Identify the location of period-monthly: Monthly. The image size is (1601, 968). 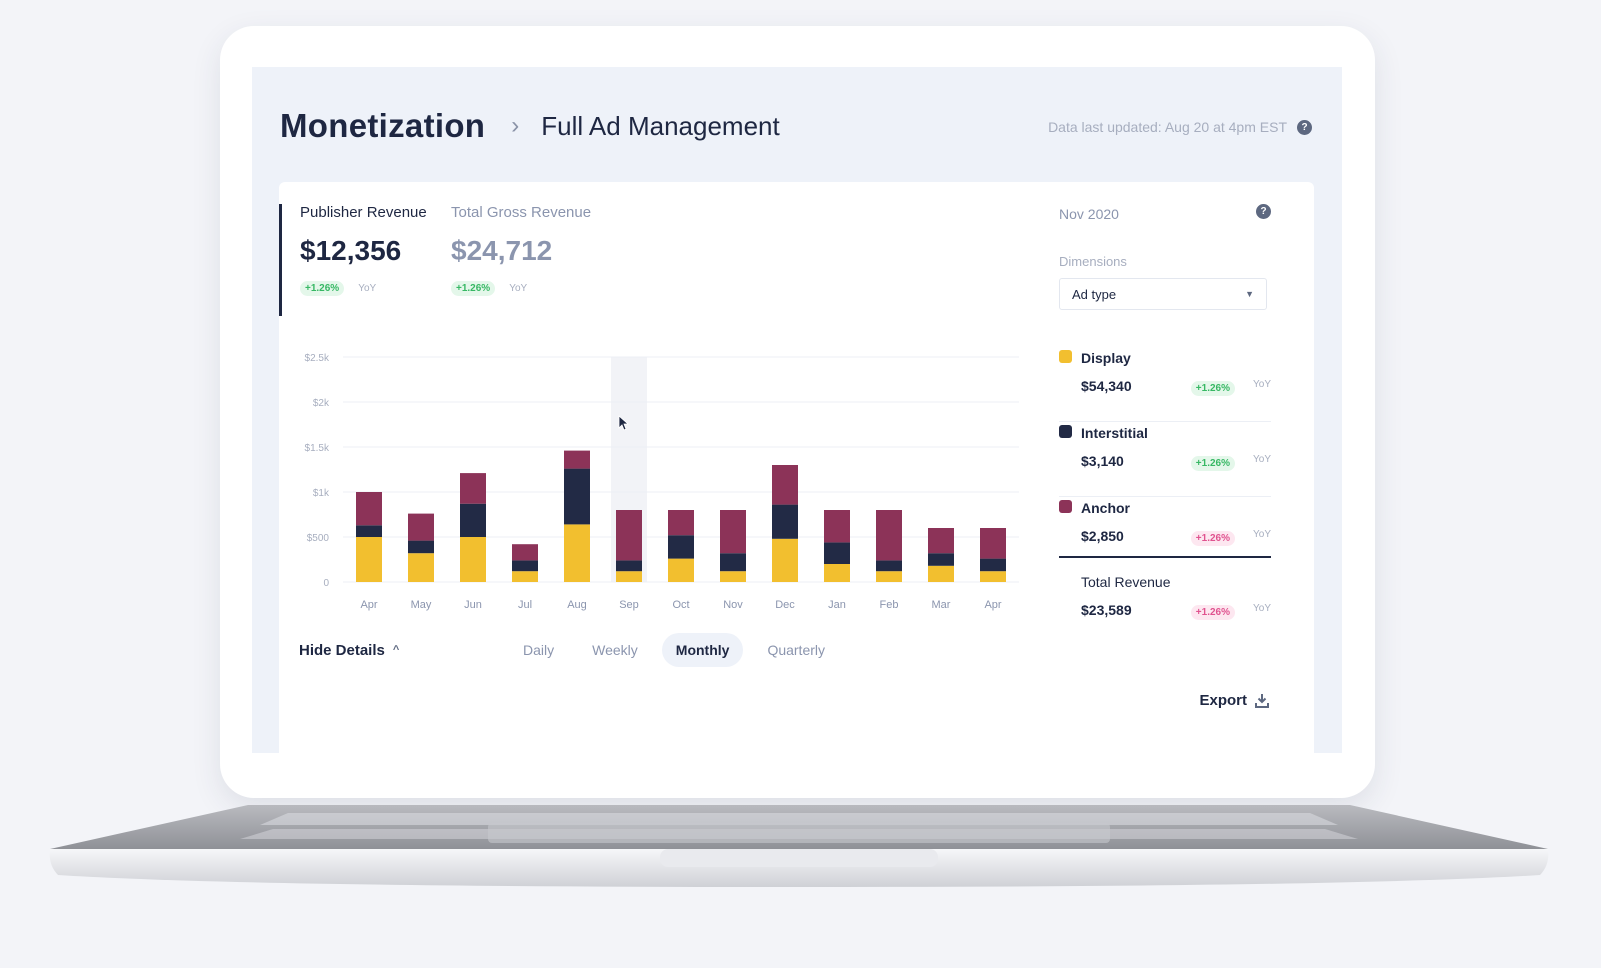
(702, 650).